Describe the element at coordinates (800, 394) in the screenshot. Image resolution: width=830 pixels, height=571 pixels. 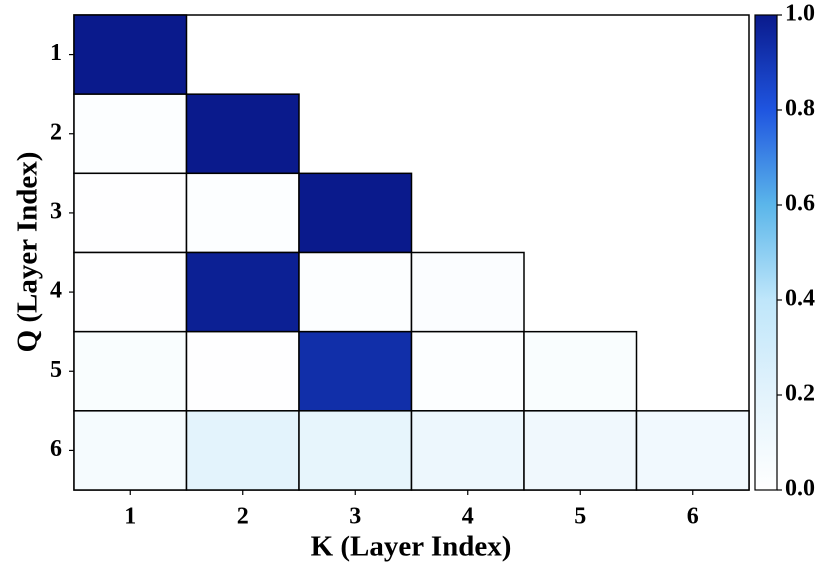
I see `colorbar-tick-label: 0.2` at that location.